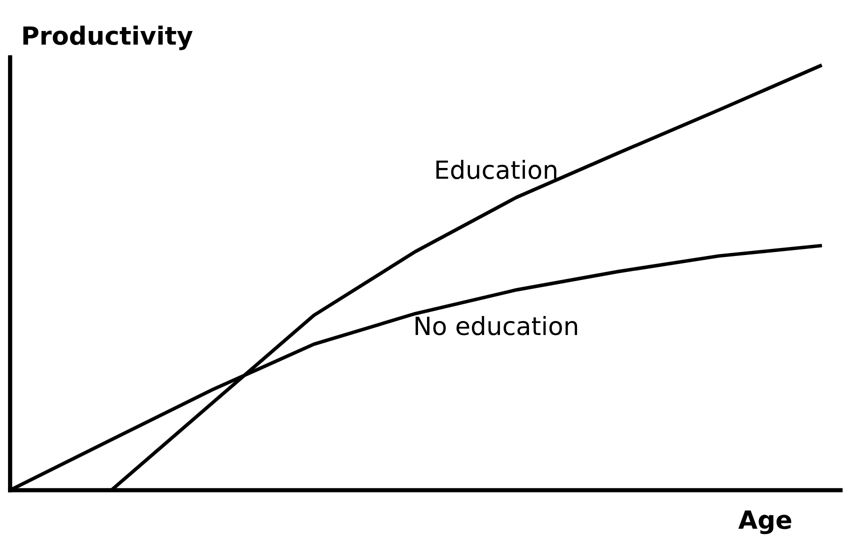 This screenshot has width=843, height=541. What do you see at coordinates (496, 170) in the screenshot?
I see `series-label: Education` at bounding box center [496, 170].